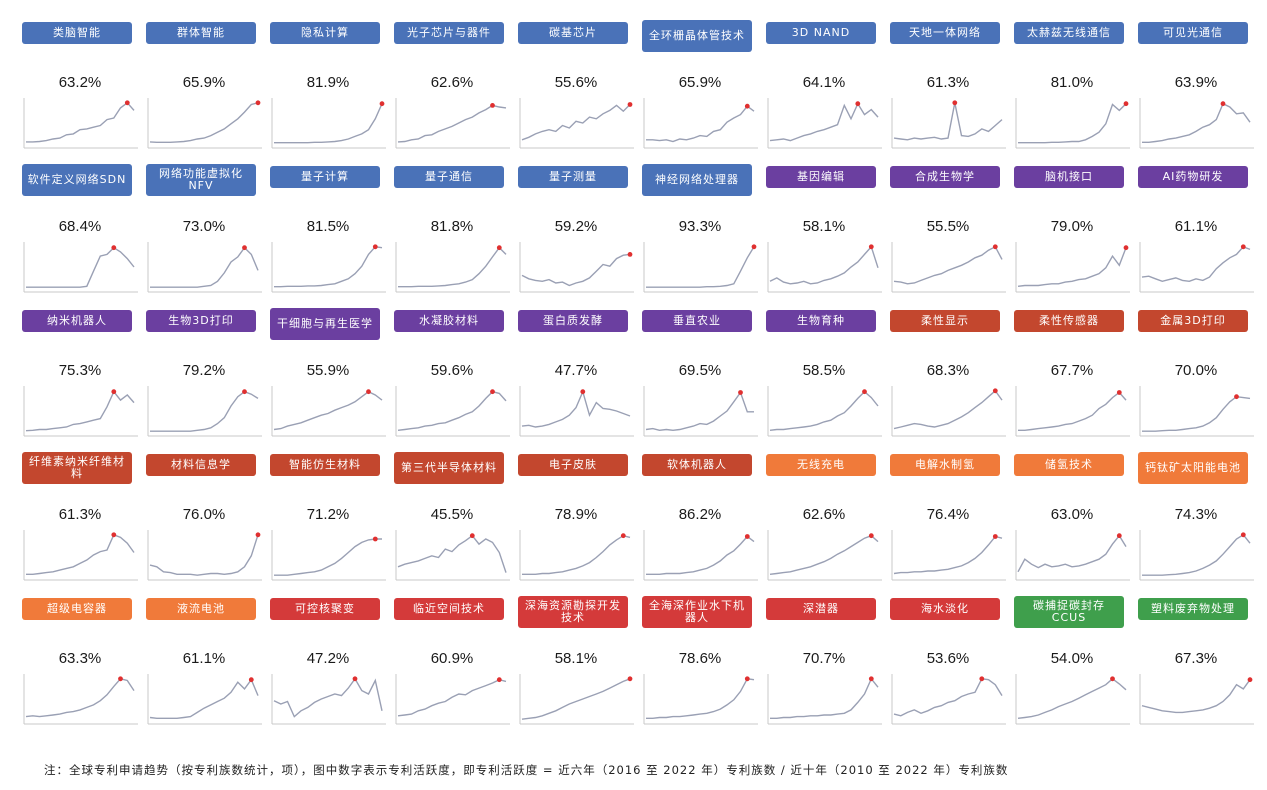 The image size is (1267, 790). What do you see at coordinates (700, 668) in the screenshot?
I see `chart-panel: 全海深作业水下机器人 78.6%` at bounding box center [700, 668].